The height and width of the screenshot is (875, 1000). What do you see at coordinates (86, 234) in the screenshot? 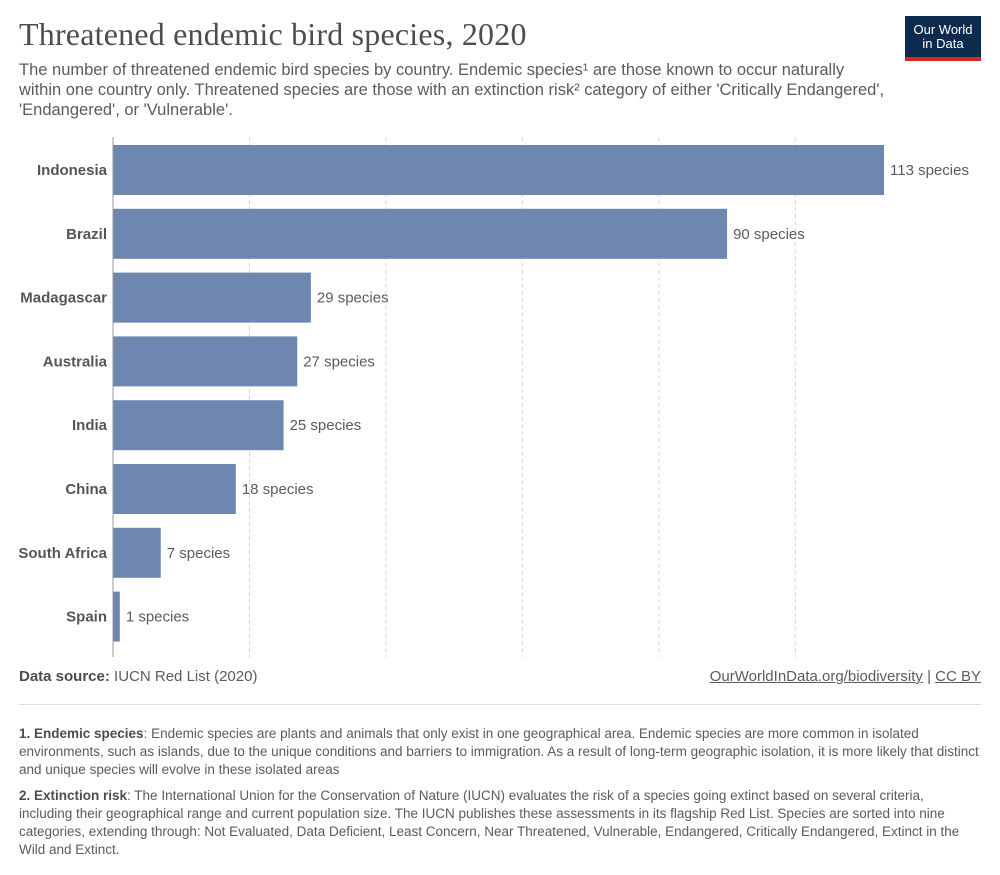
I see `category-label: Brazil` at bounding box center [86, 234].